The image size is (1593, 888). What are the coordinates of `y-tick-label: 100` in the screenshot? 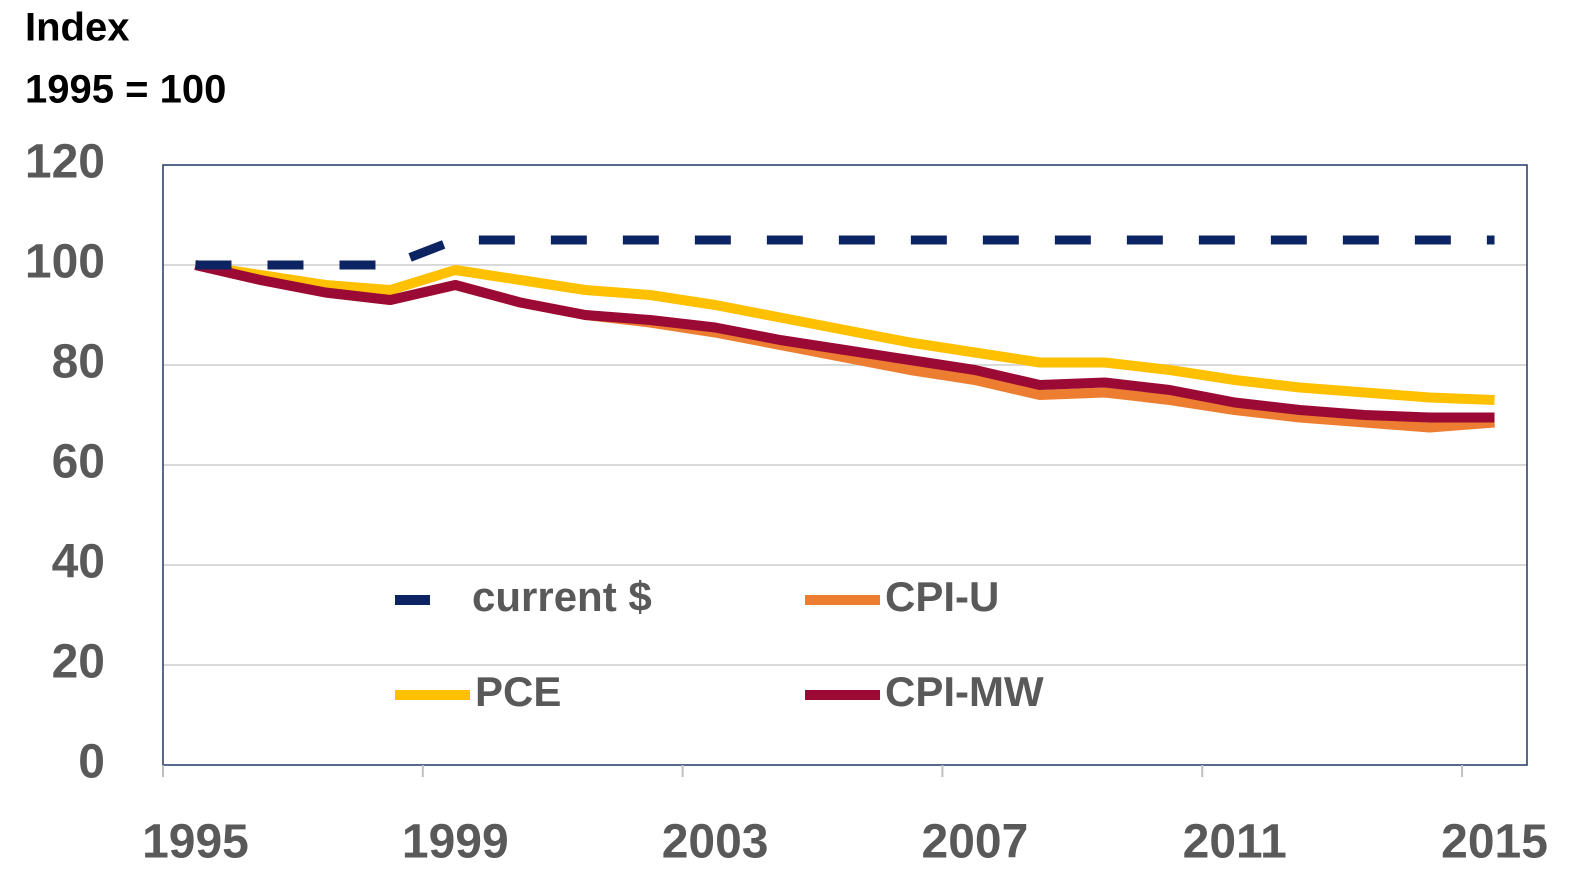 It's located at (65, 262).